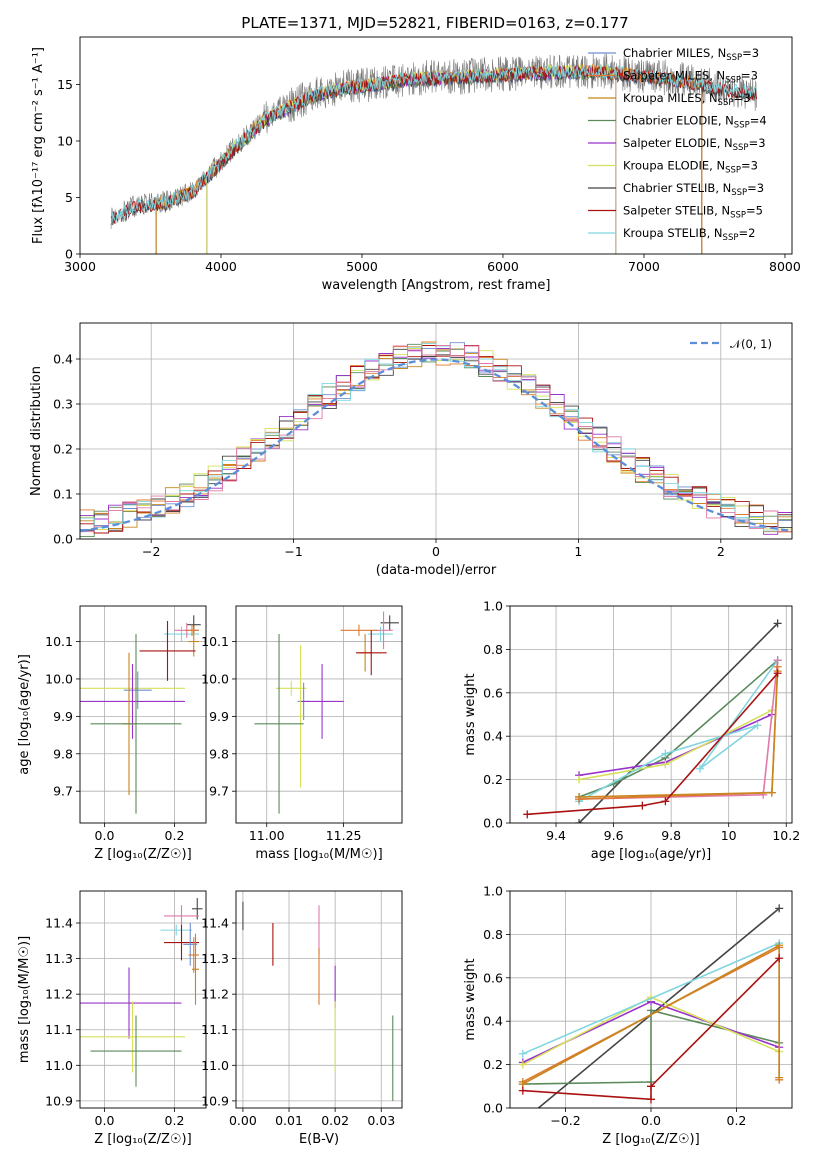 The width and height of the screenshot is (819, 1170). I want to click on massweight_vs_age-plot-area, so click(652, 721).